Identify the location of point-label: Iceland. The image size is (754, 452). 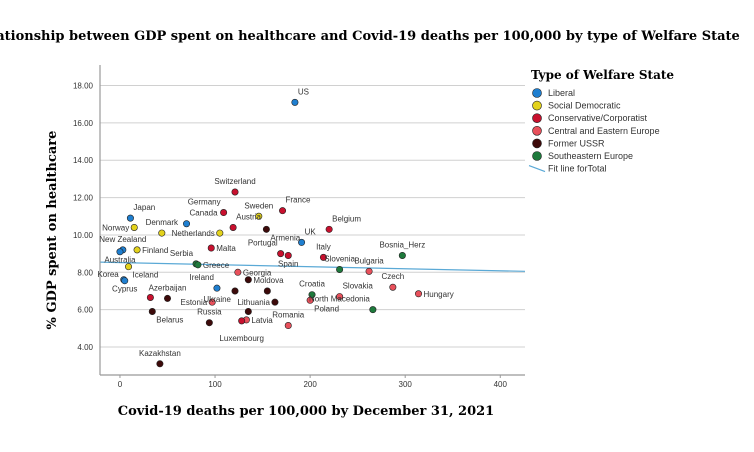
(146, 275).